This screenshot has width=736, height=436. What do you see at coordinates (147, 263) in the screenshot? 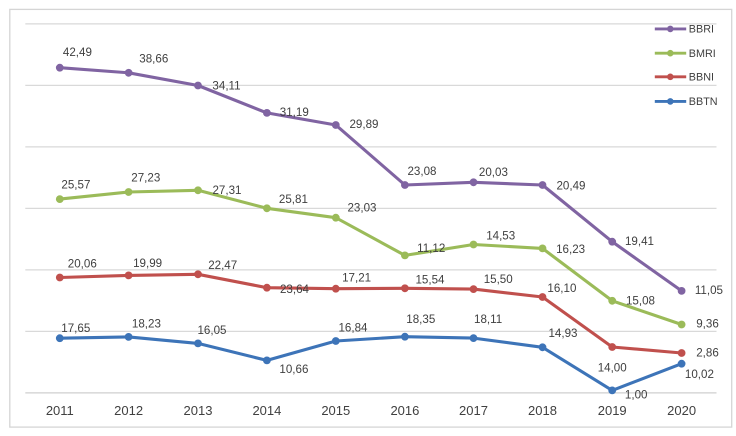
I see `svg-text: 19,99` at bounding box center [147, 263].